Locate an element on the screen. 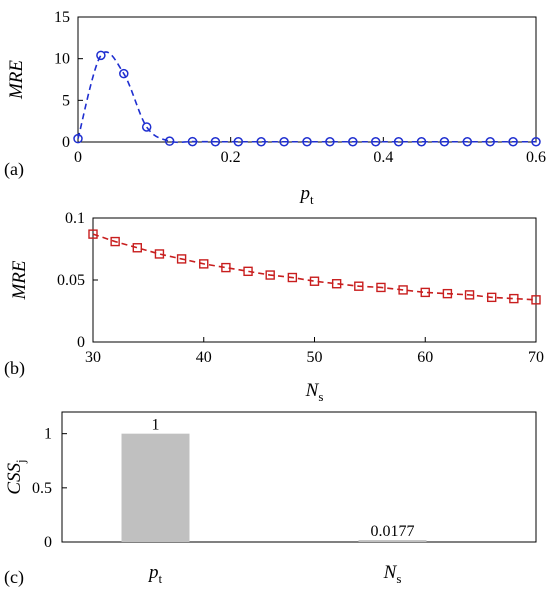 This screenshot has height=600, width=550. y-axis-label: CSSj is located at coordinates (16, 476).